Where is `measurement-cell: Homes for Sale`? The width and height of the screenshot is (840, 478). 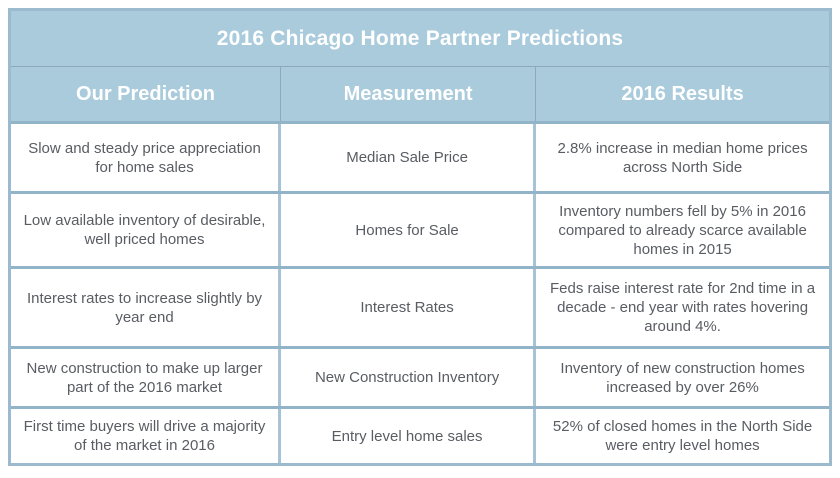
measurement-cell: Homes for Sale is located at coordinates (409, 230).